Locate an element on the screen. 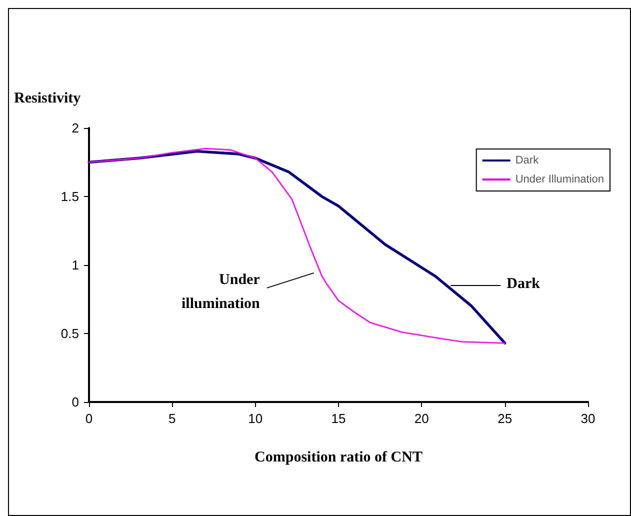 This screenshot has width=631, height=516. x-tick-label: 0 is located at coordinates (89, 418).